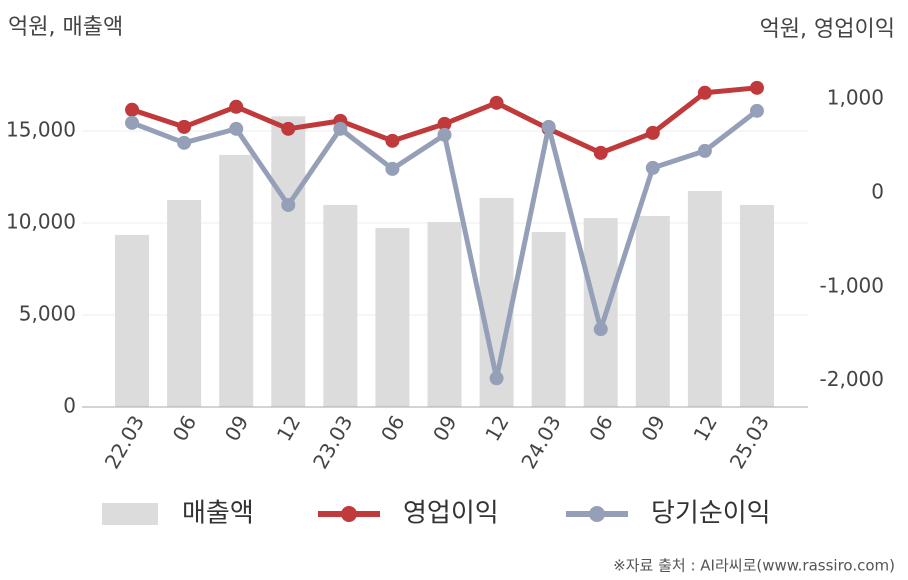  I want to click on y-tick-label: 5,000, so click(47, 314).